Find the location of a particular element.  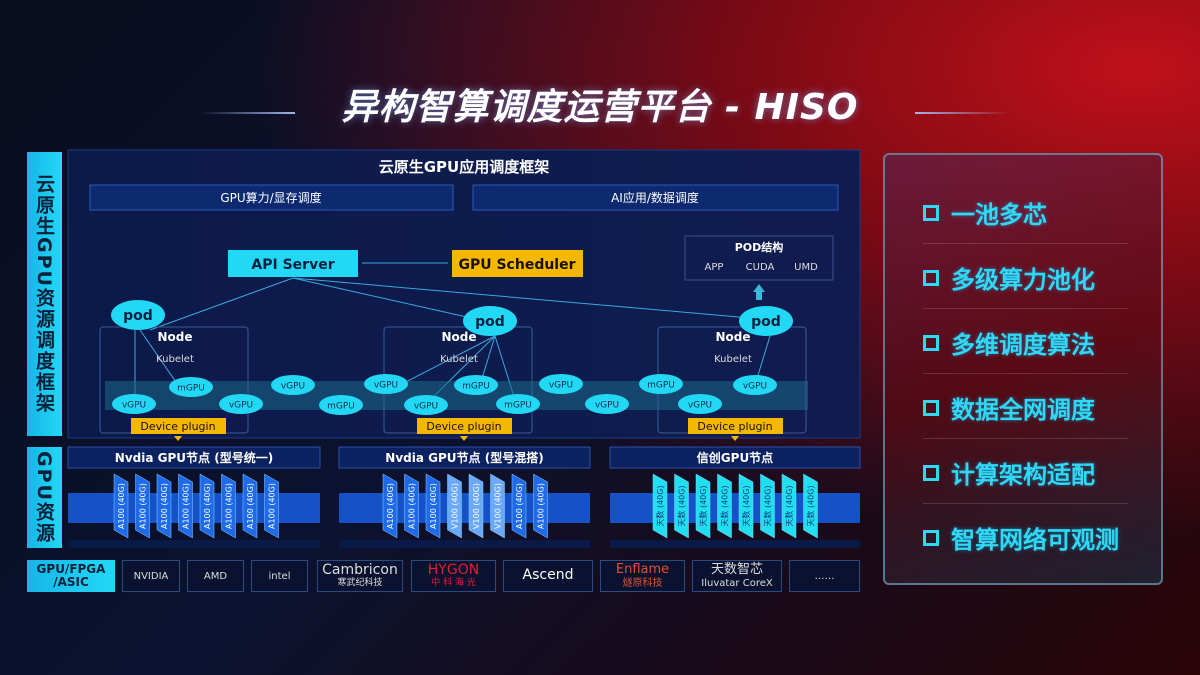

title-decor-left is located at coordinates (247, 113).